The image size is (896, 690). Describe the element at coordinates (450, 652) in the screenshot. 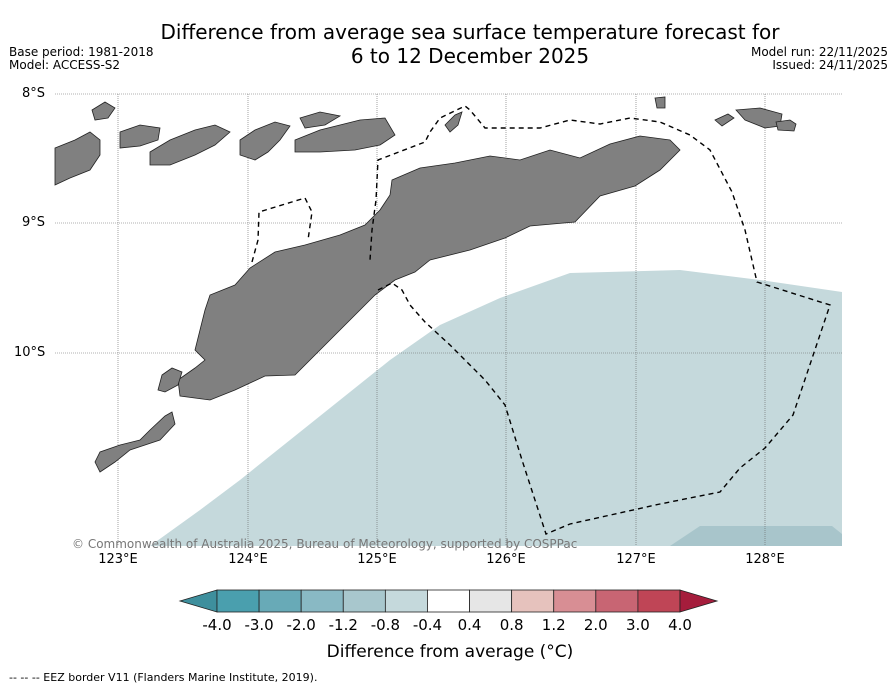

I see `colorbar-title: Difference from average (°C)` at that location.